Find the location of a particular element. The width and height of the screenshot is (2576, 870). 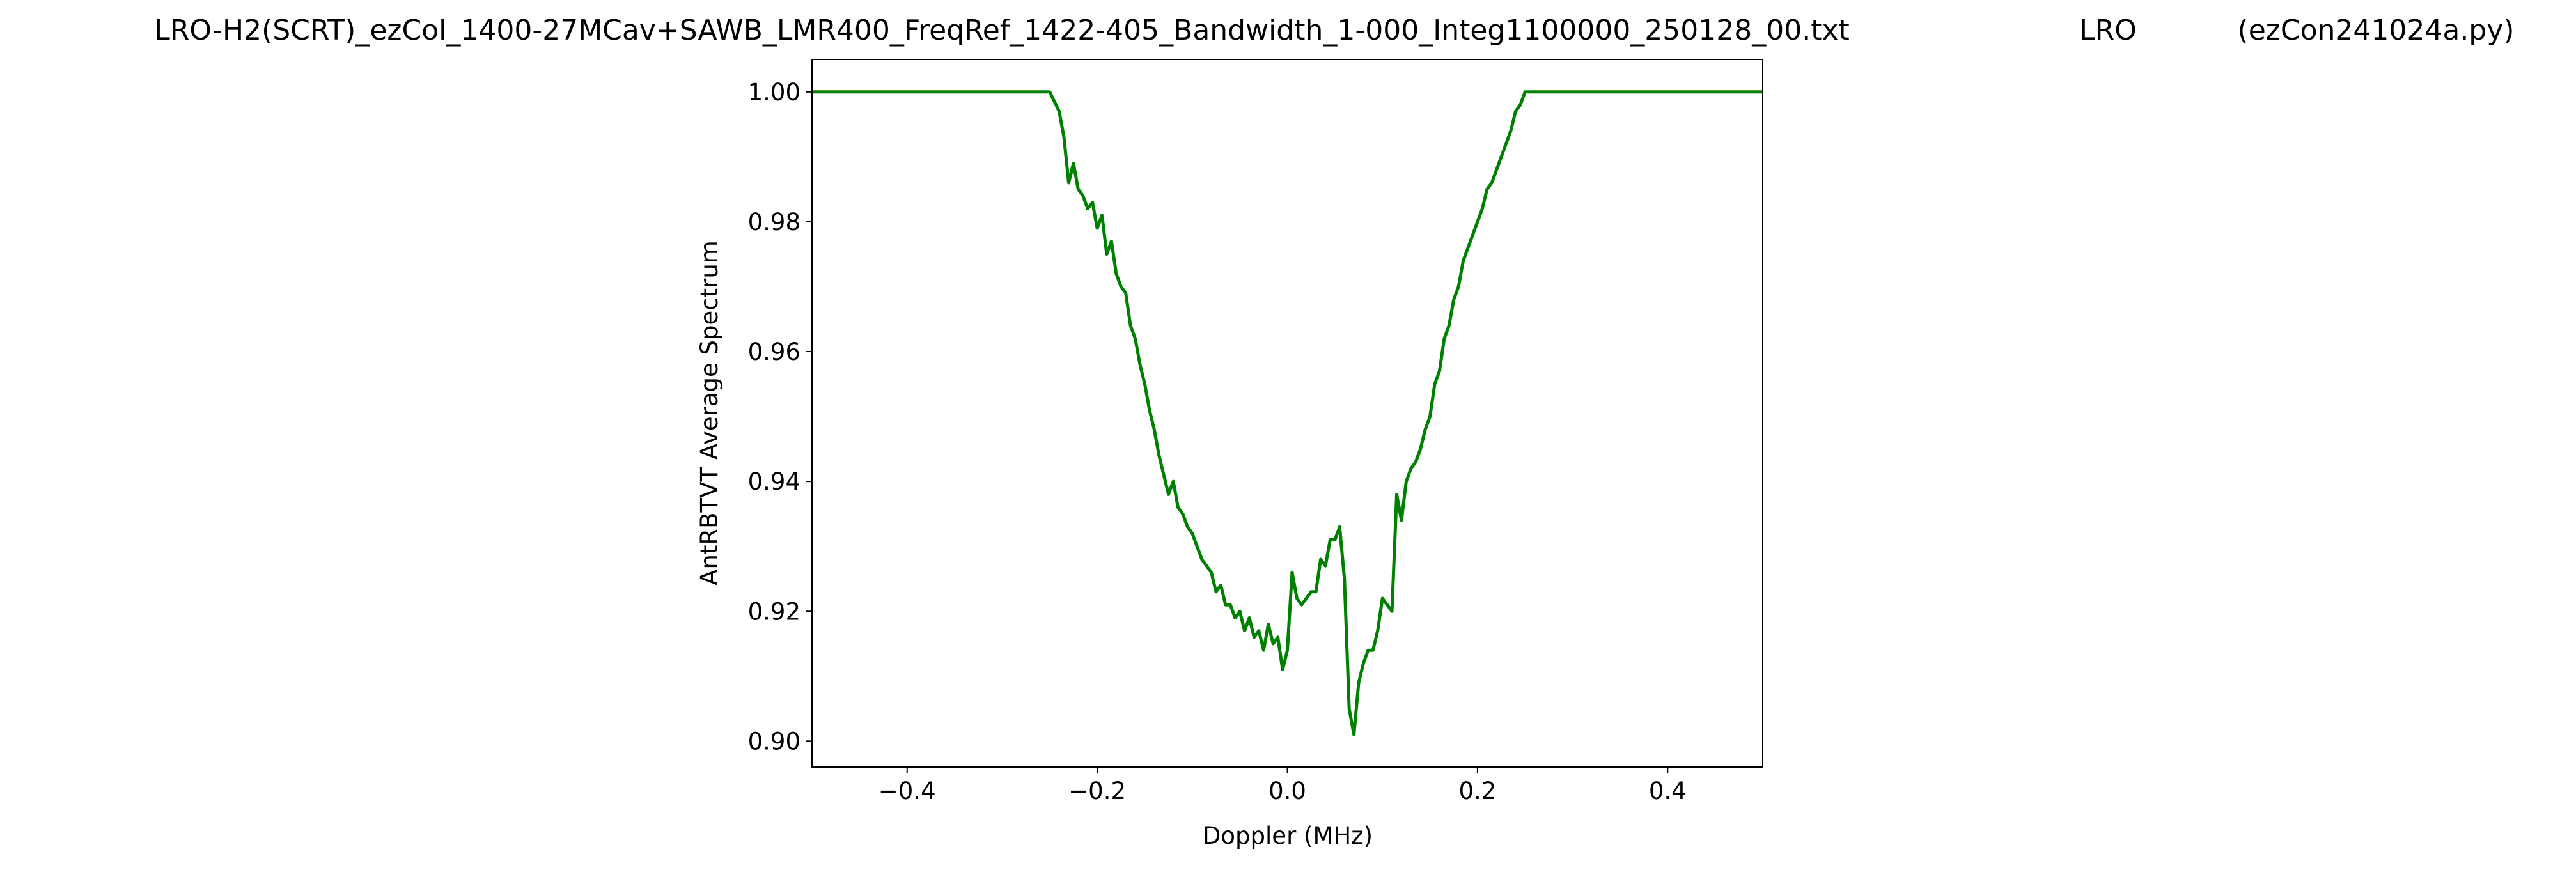

y-tick-label: 0.90 is located at coordinates (774, 741).